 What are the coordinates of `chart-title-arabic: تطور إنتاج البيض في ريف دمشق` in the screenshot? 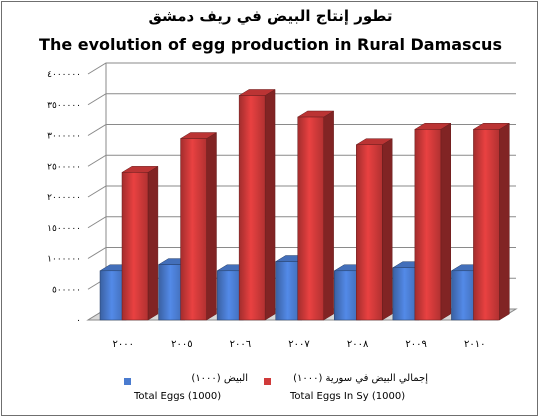 It's located at (270, 16).